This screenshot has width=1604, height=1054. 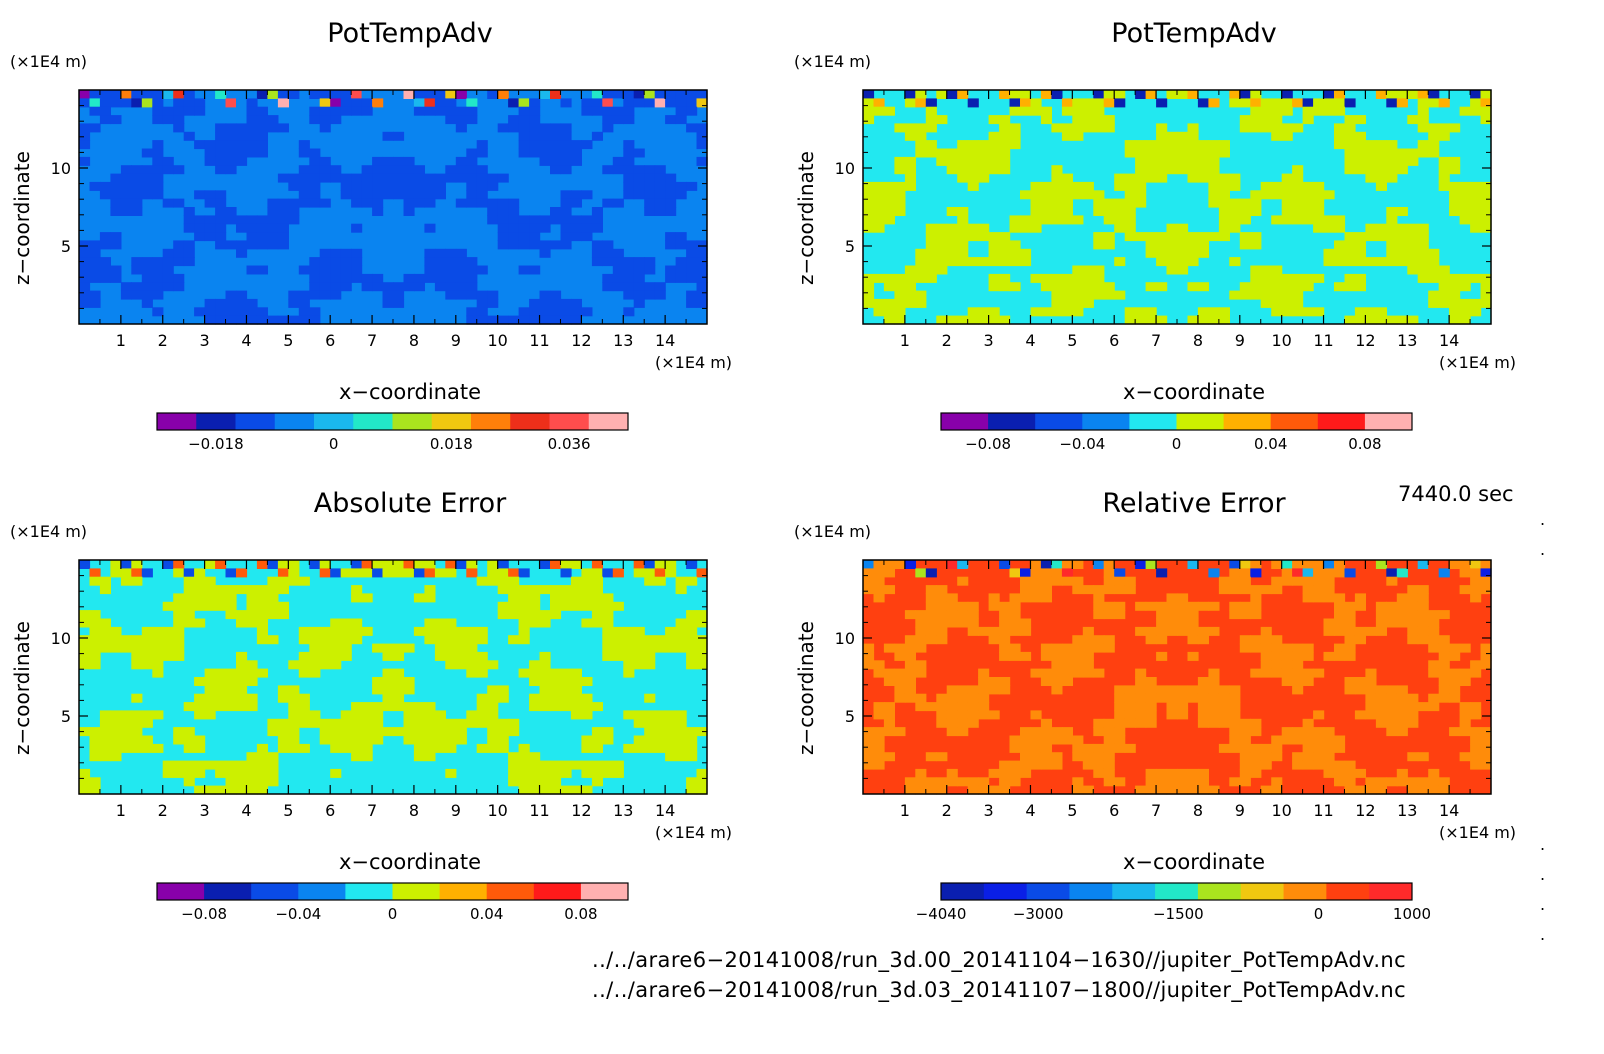 I want to click on x-tick-label: 1, so click(x=121, y=340).